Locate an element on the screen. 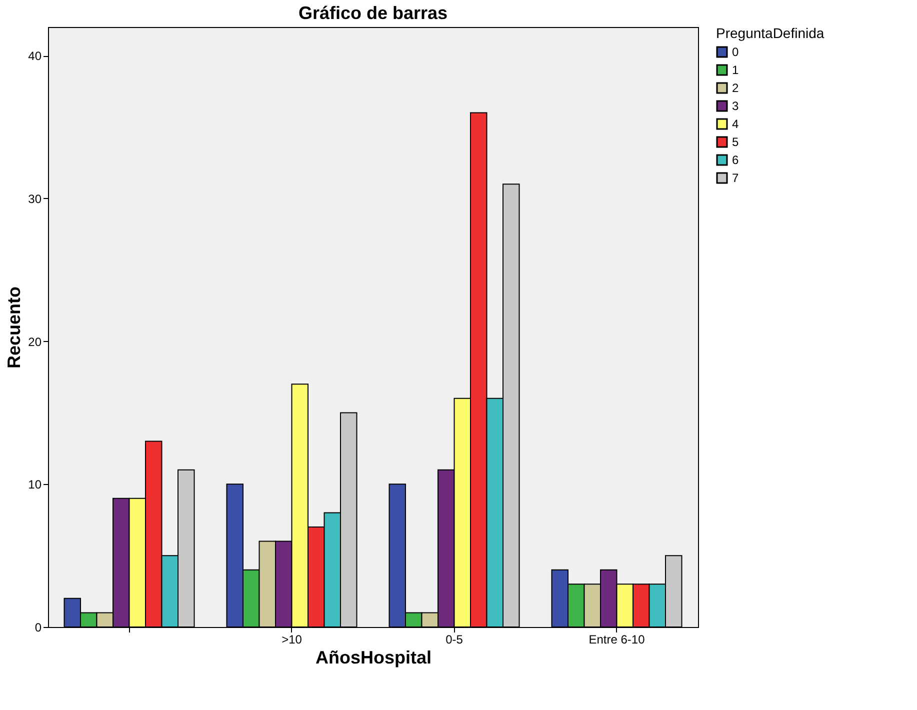  x-tick-label: >10 is located at coordinates (292, 639).